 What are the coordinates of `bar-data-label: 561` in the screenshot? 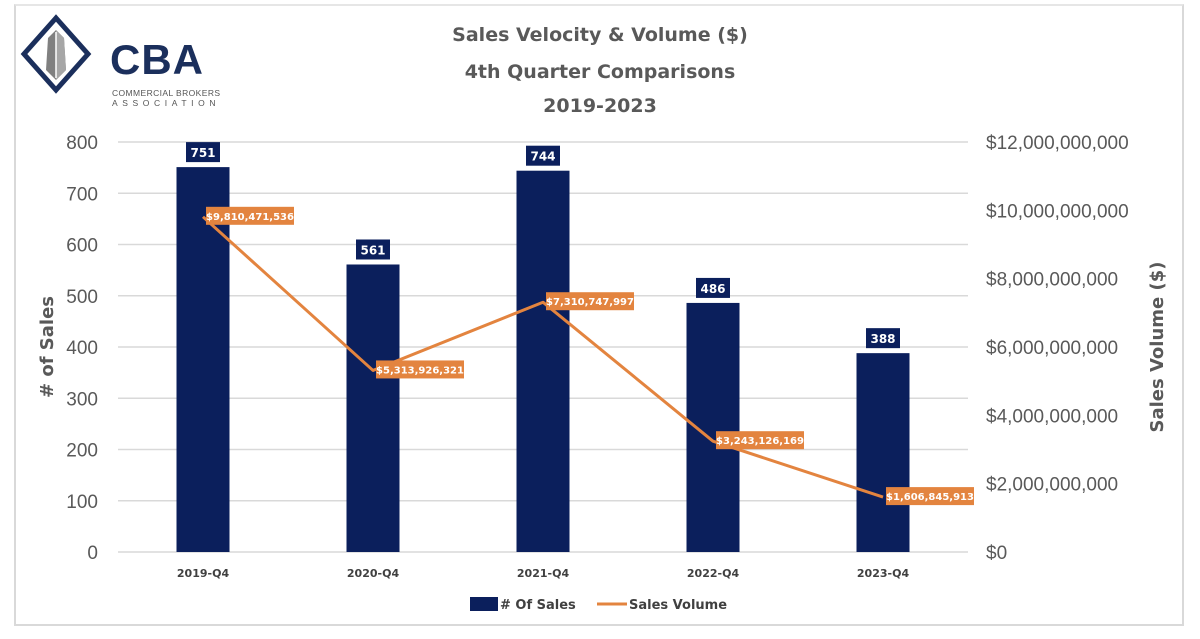 It's located at (372, 250).